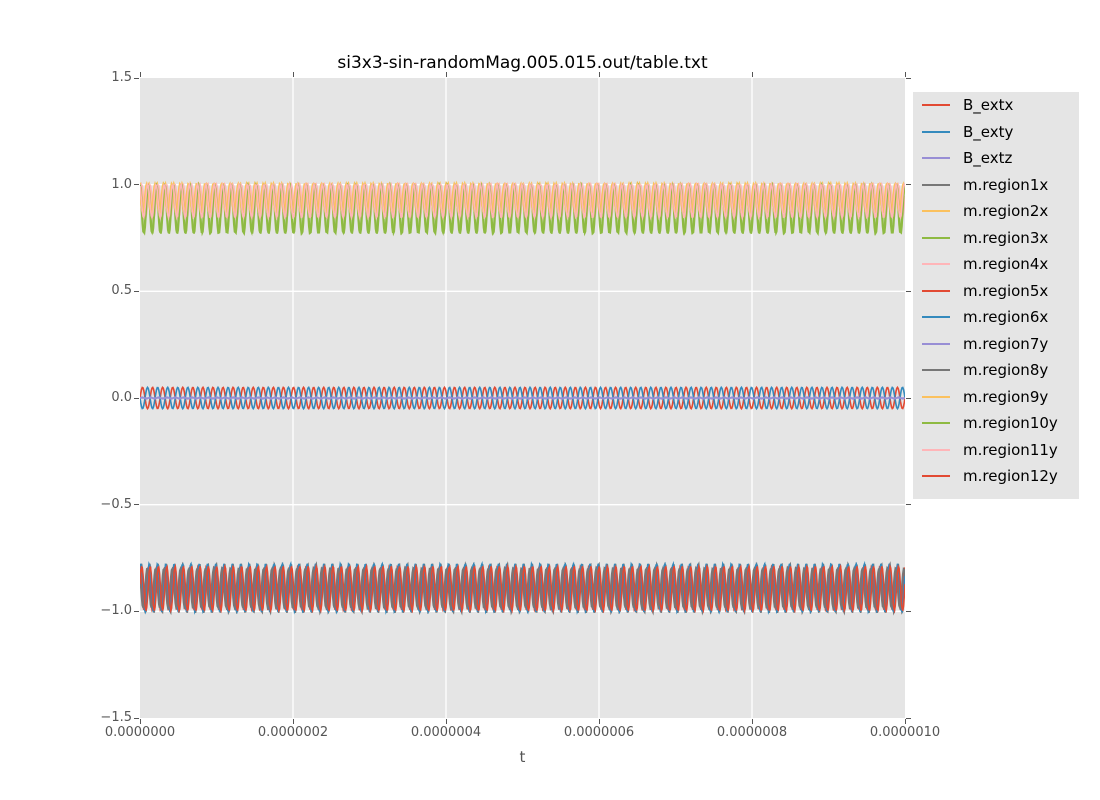 The image size is (1100, 800). What do you see at coordinates (1010, 449) in the screenshot?
I see `legend-label: m.region11y` at bounding box center [1010, 449].